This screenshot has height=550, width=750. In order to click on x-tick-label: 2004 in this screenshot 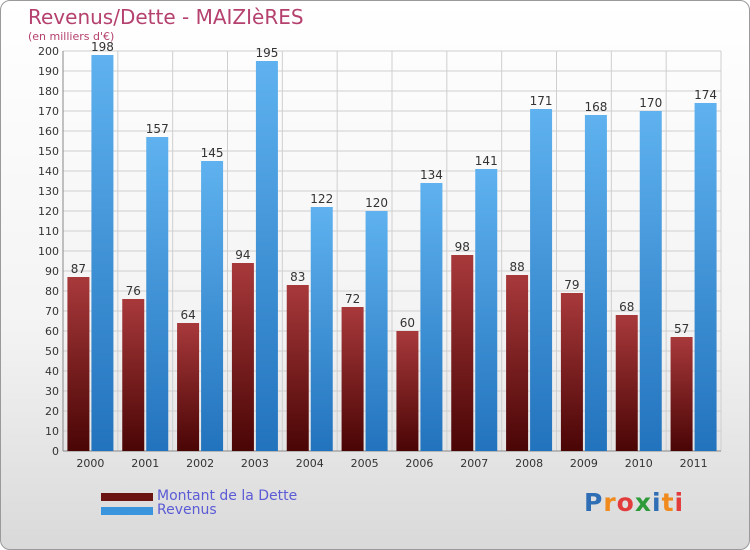, I will do `click(310, 463)`.